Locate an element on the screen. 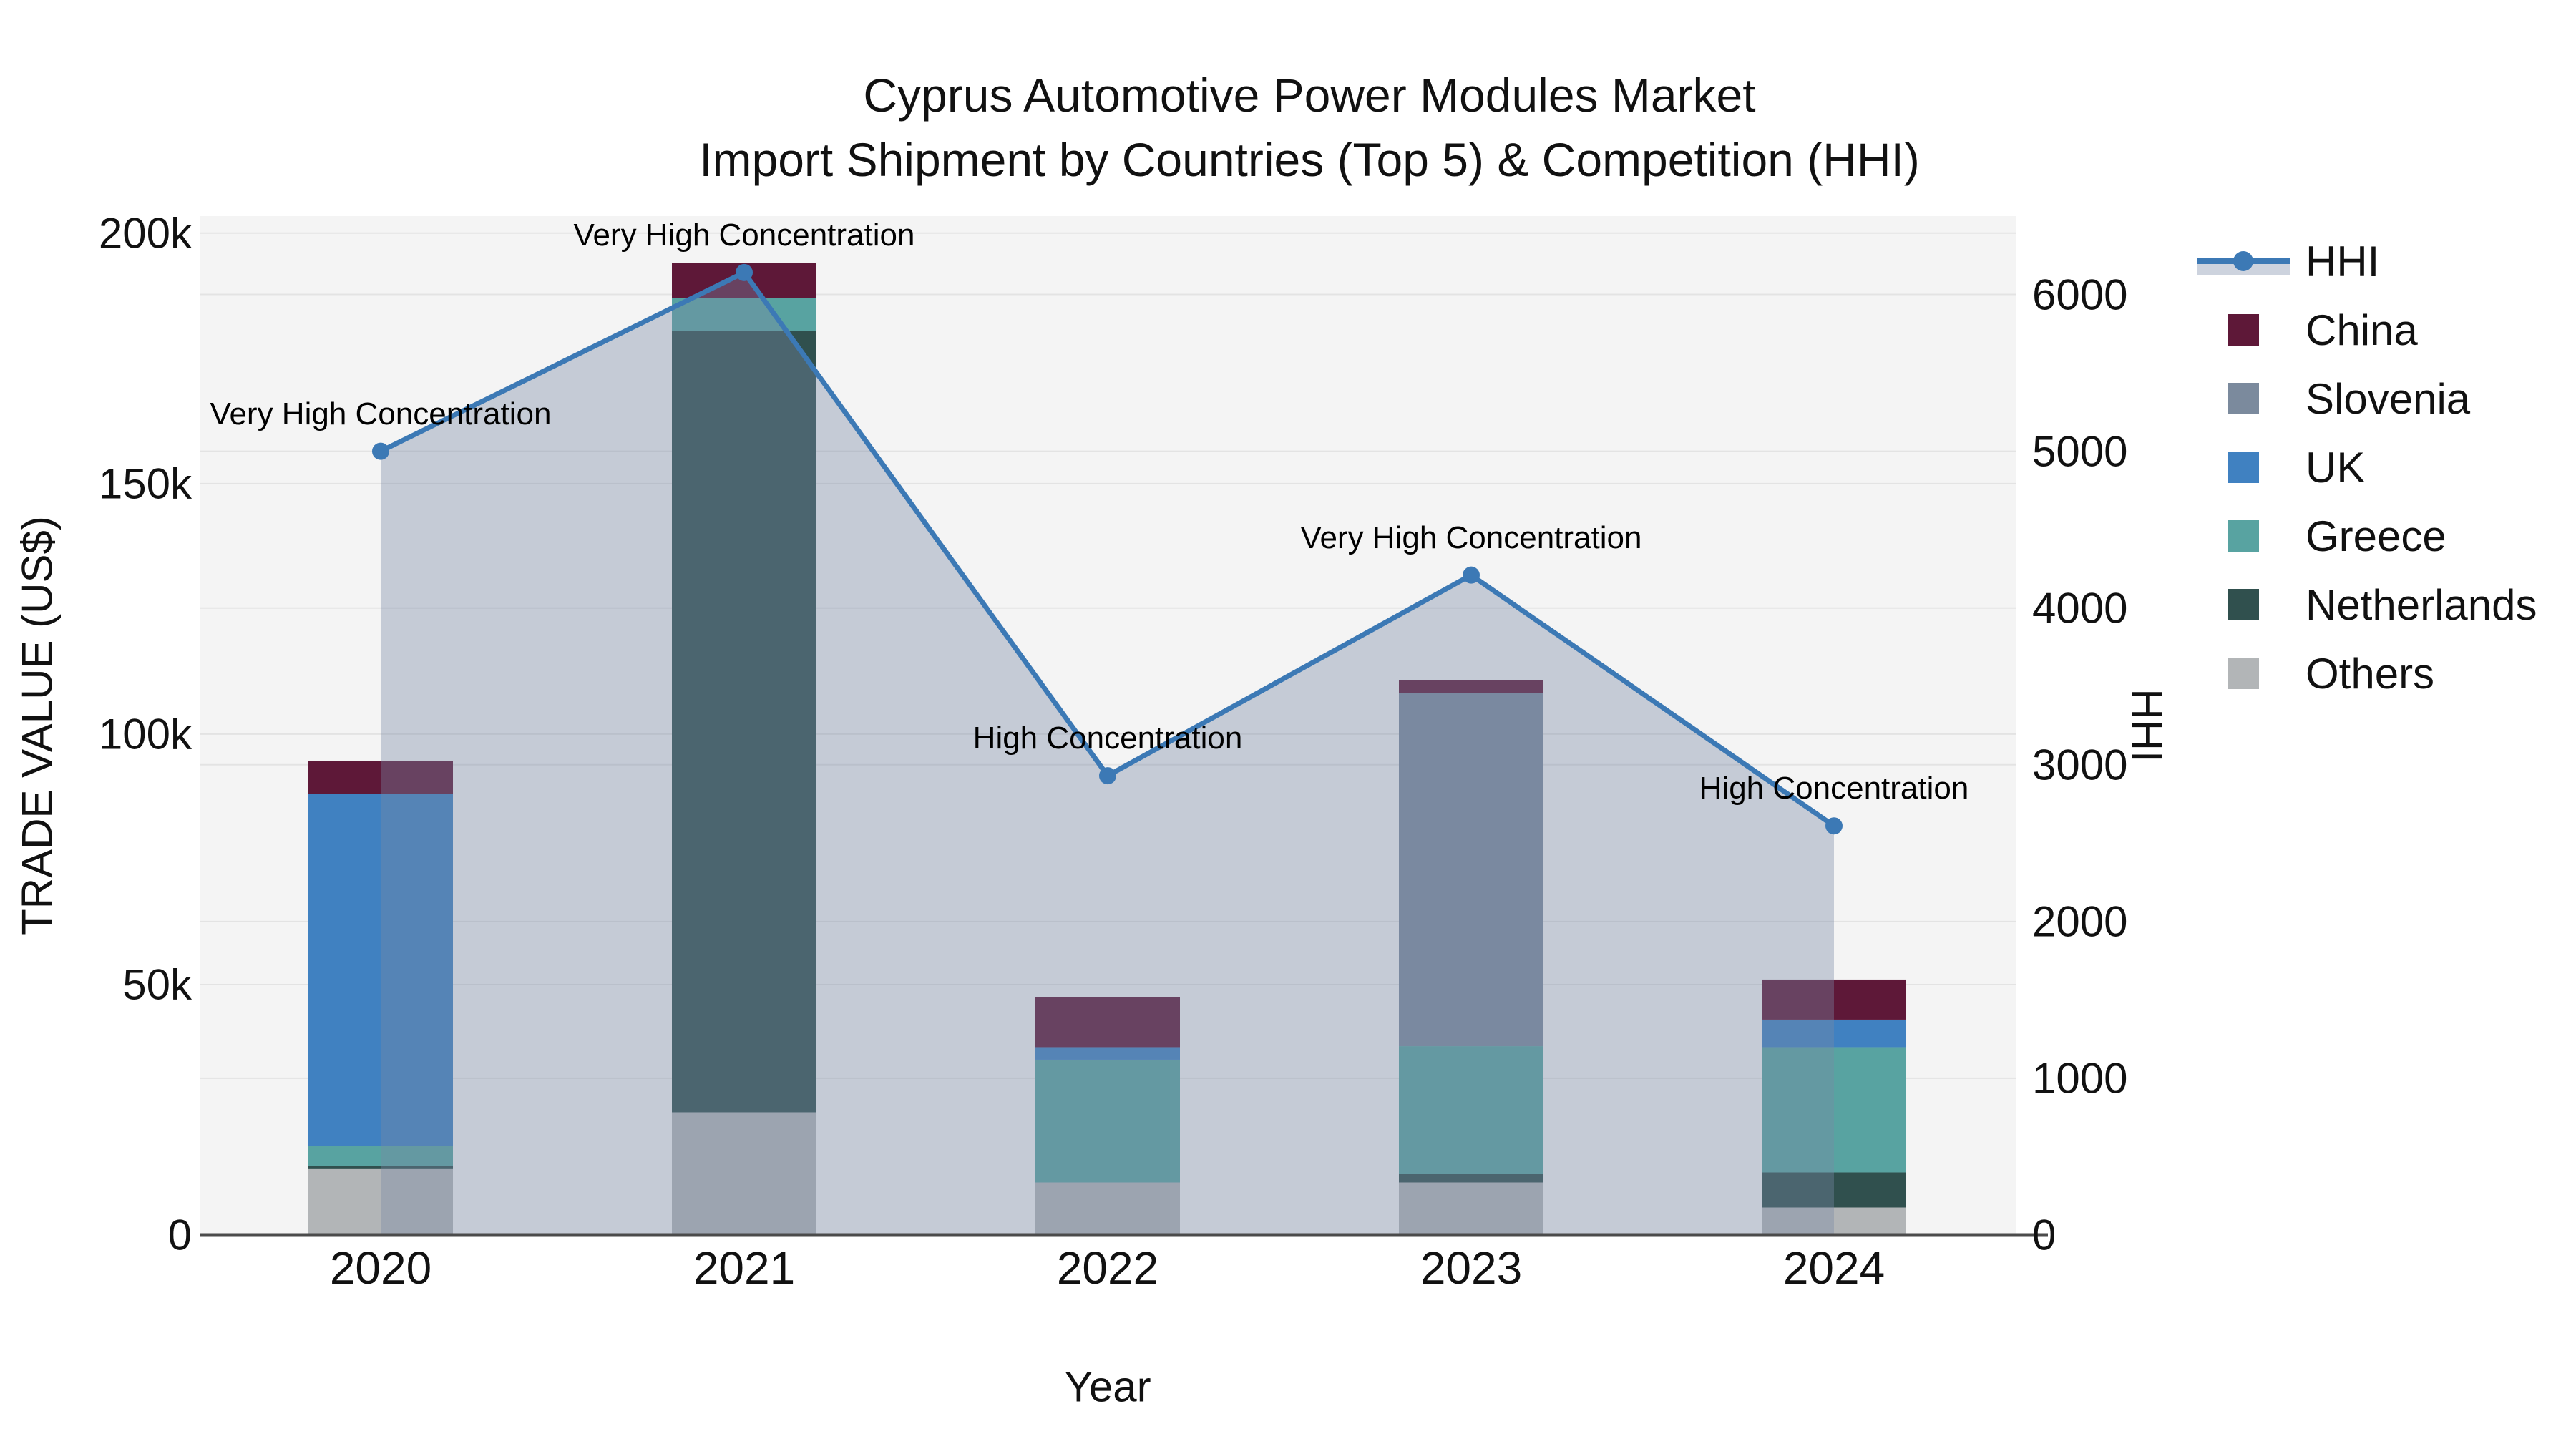  annotation-2024: High Concentration is located at coordinates (1834, 788).